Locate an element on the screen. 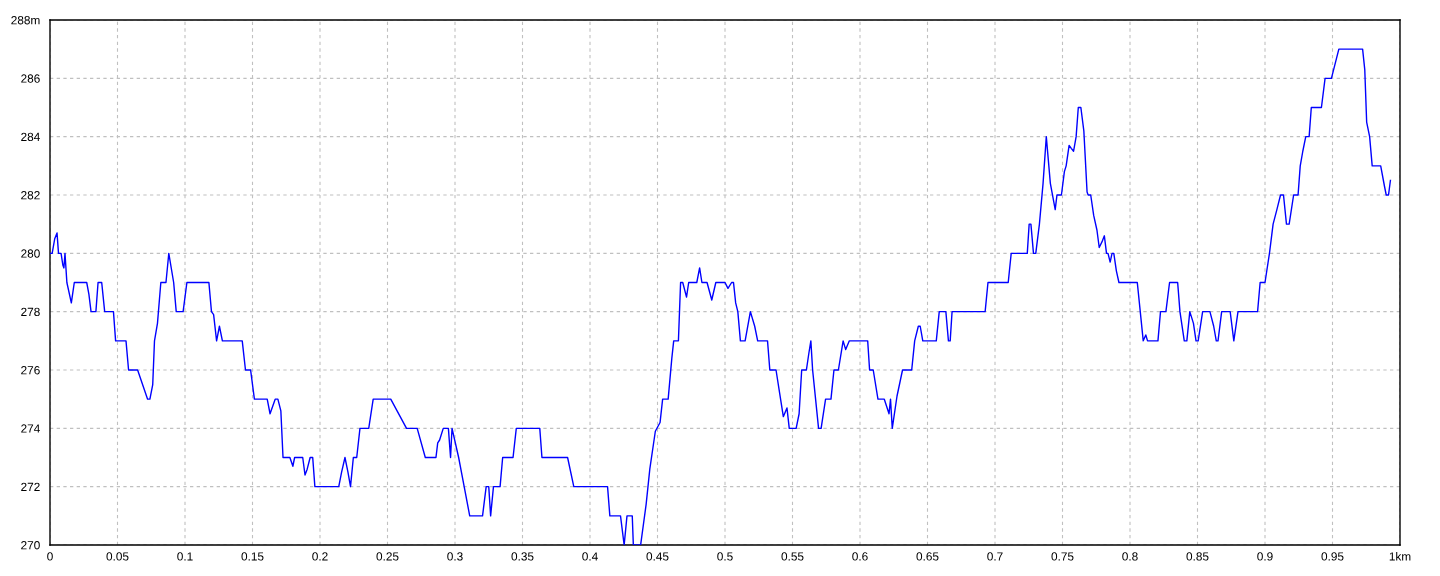 Image resolution: width=1440 pixels, height=576 pixels. x-tick-label: 0.9 is located at coordinates (1265, 556).